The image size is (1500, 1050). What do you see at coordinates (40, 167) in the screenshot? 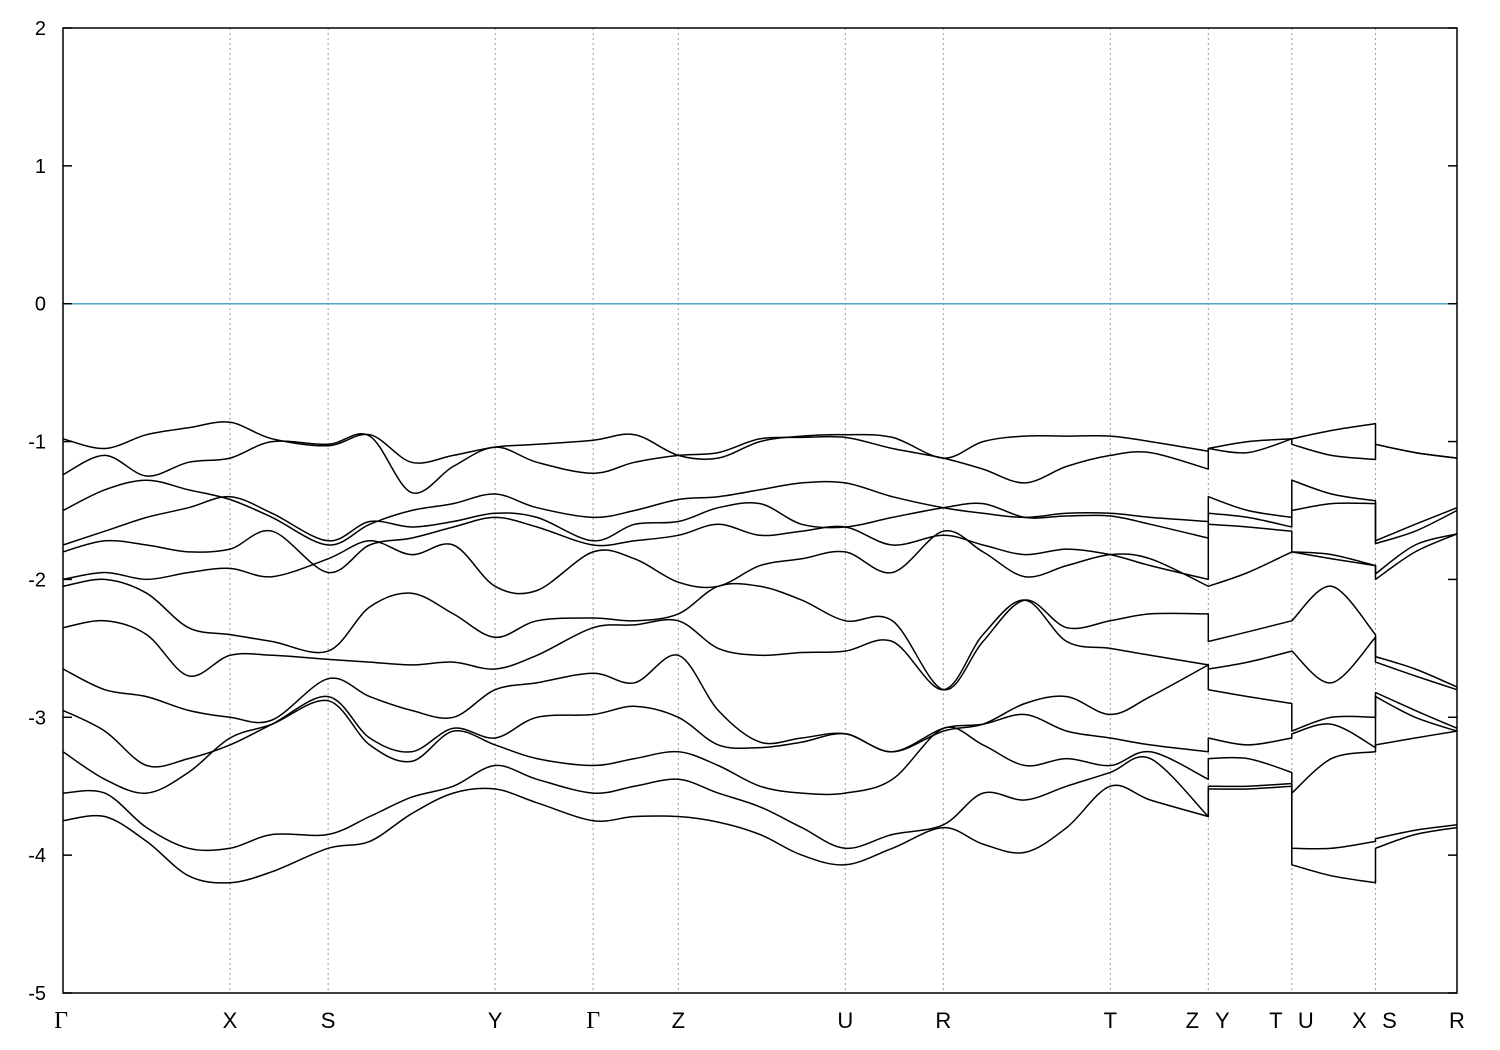
I see `y-tick-label: 1` at bounding box center [40, 167].